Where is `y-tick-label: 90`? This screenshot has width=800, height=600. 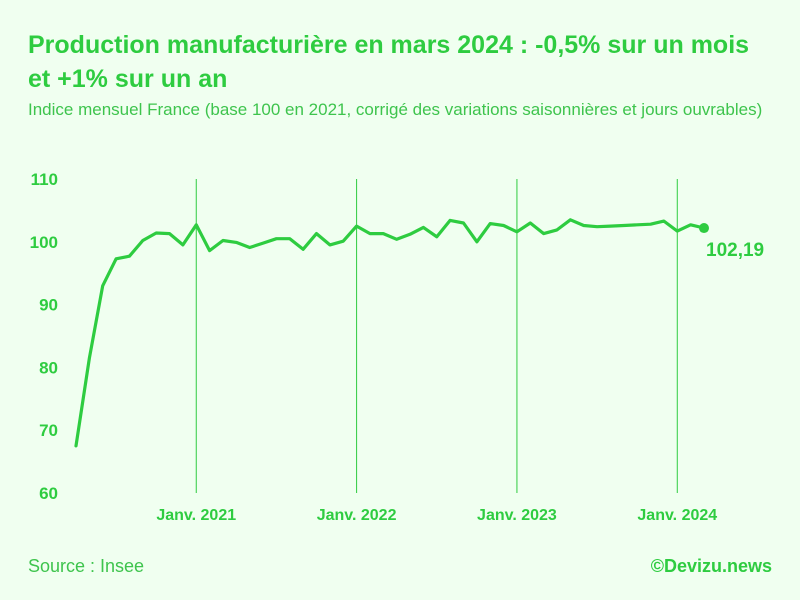 y-tick-label: 90 is located at coordinates (48, 305).